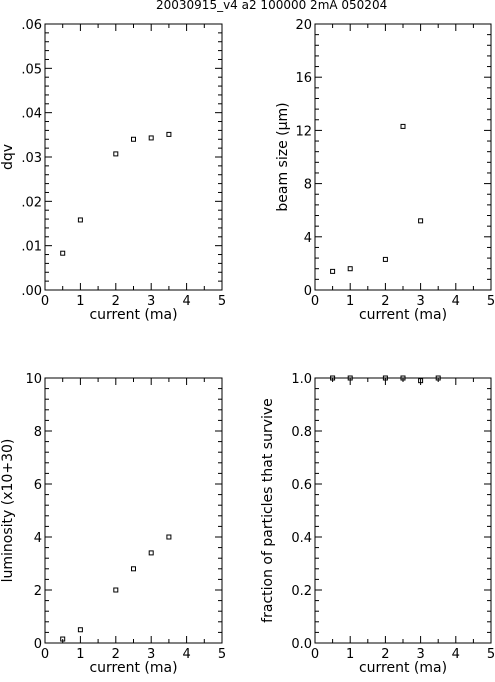  What do you see at coordinates (303, 131) in the screenshot?
I see `y-tick-label: 12` at bounding box center [303, 131].